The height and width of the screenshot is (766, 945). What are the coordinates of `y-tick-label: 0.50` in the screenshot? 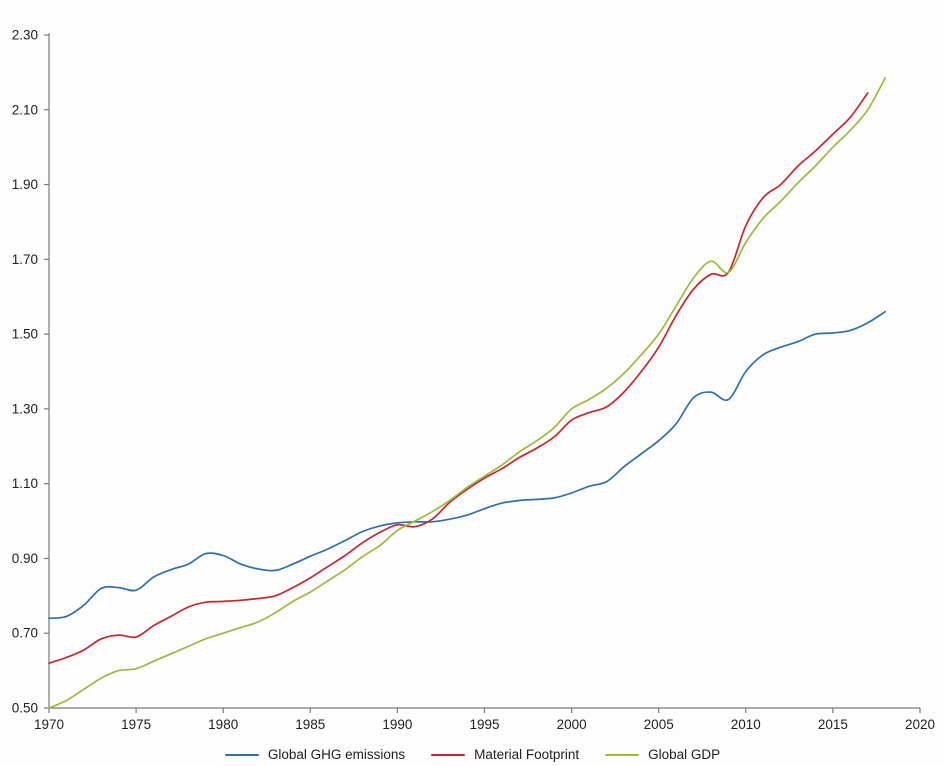 It's located at (25, 708).